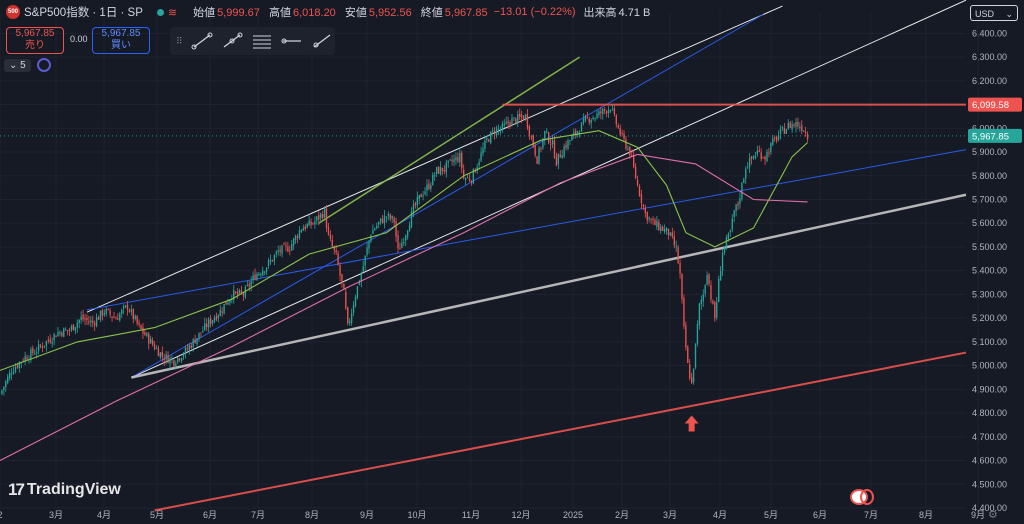 This screenshot has height=524, width=1024. I want to click on channel-tool-icon, so click(232, 41).